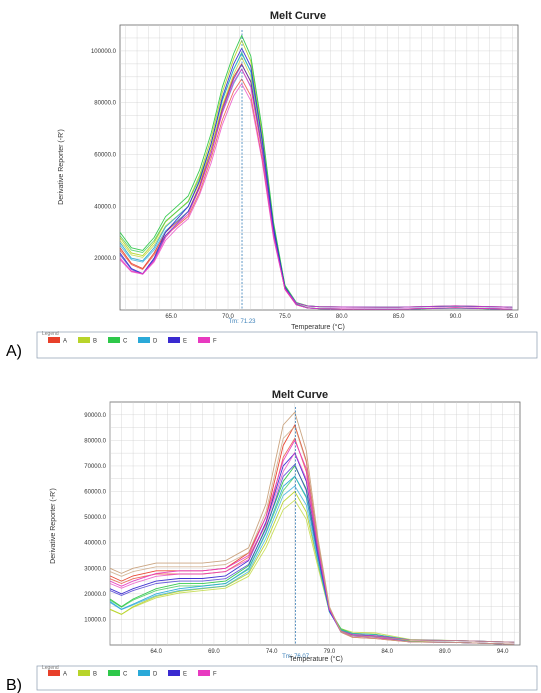  I want to click on panel-label: B), so click(14, 685).